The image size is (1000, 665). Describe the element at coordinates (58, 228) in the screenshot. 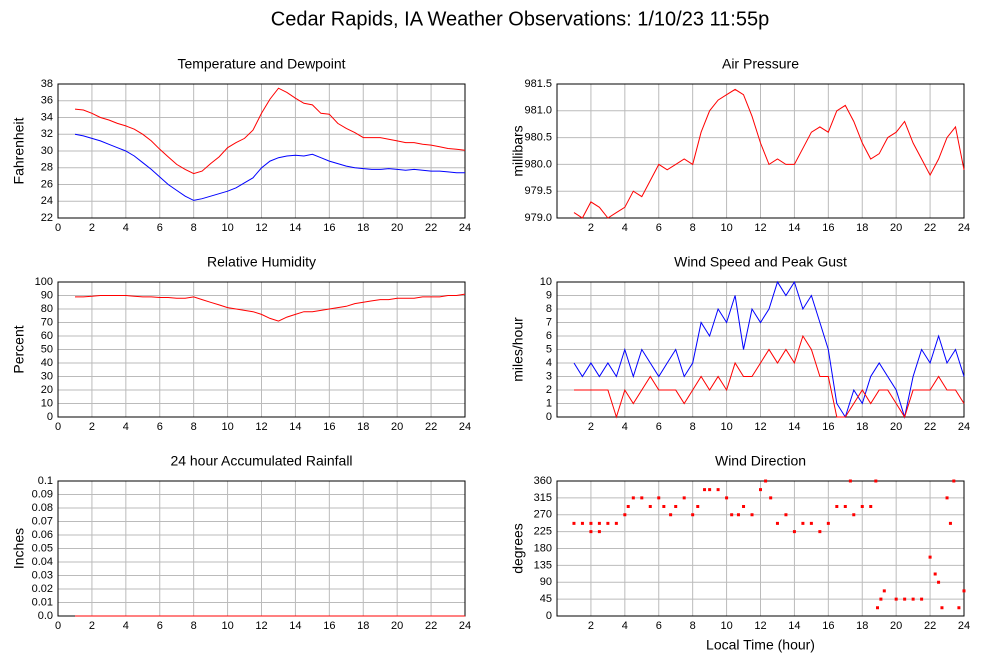

I see `x-tick-label: 0` at that location.